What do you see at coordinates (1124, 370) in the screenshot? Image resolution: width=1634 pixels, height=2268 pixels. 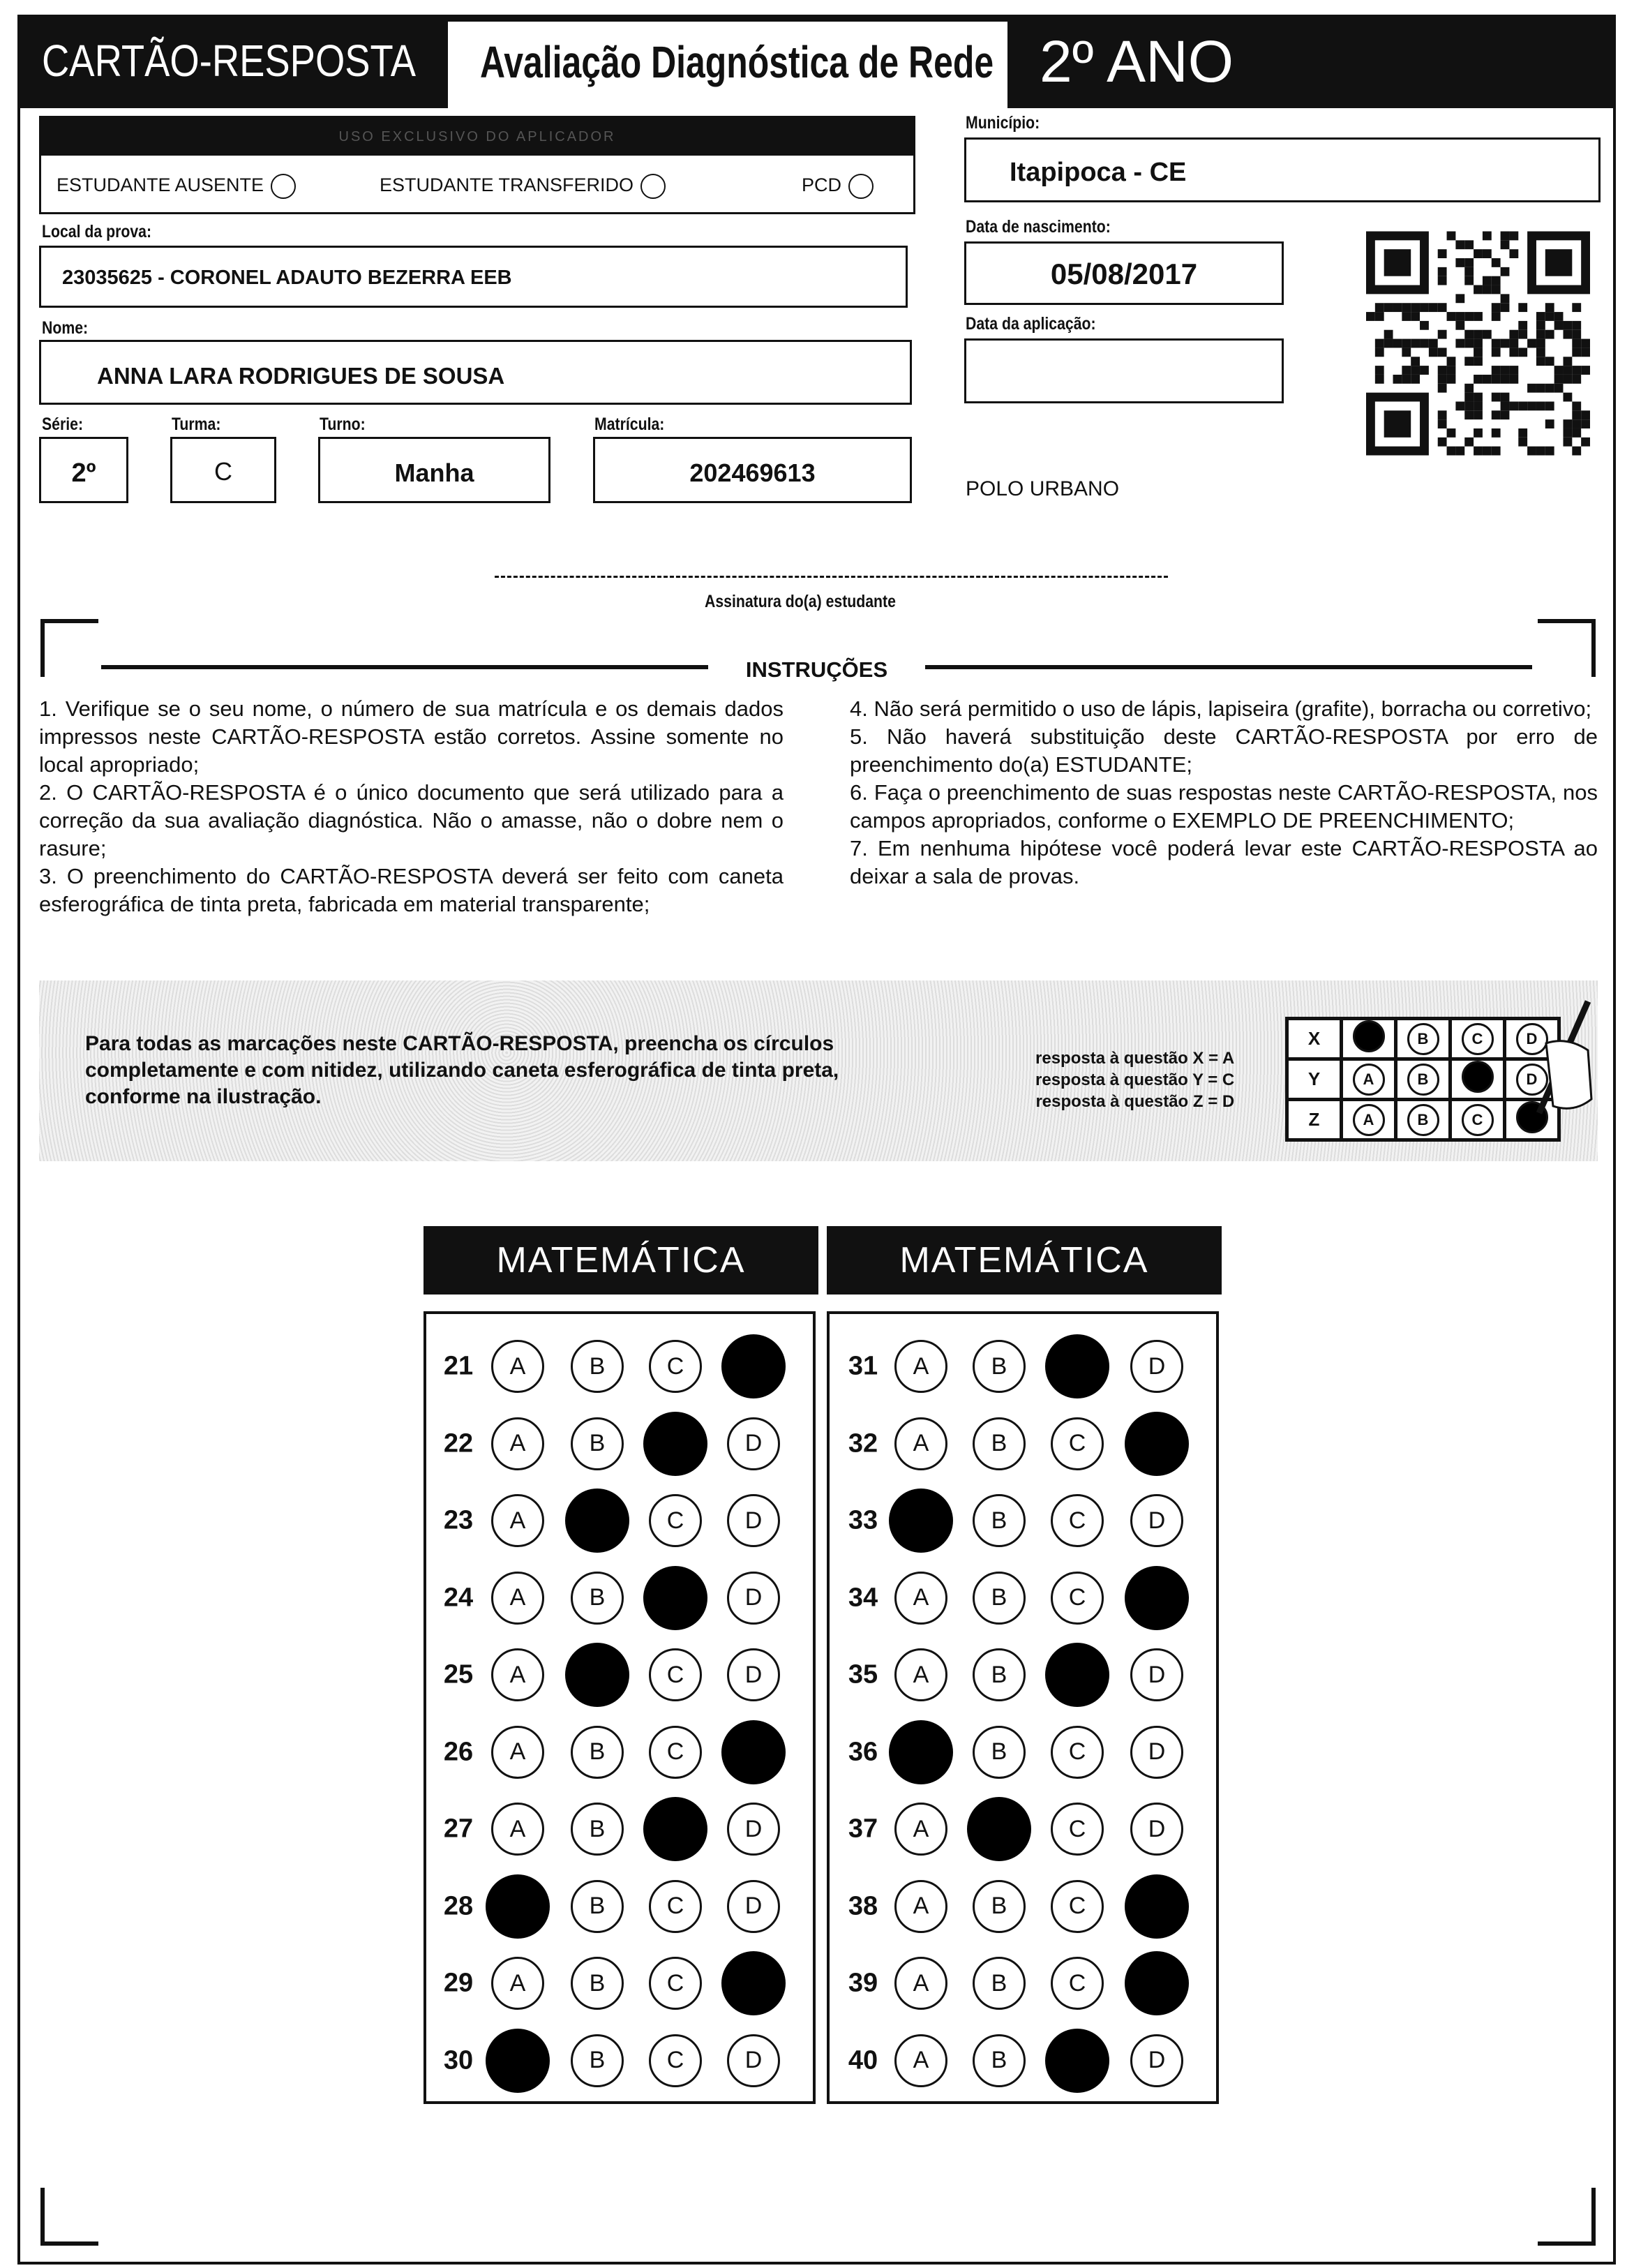 I see `aplicacao-field` at bounding box center [1124, 370].